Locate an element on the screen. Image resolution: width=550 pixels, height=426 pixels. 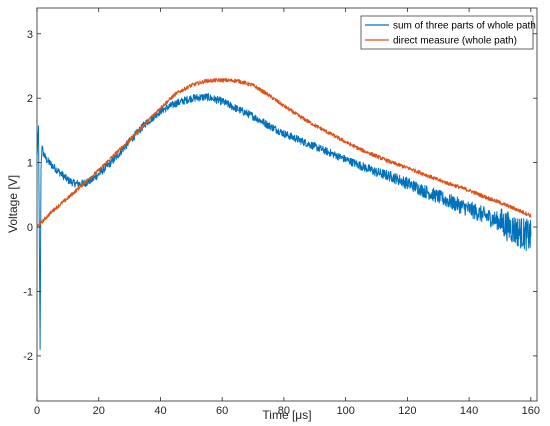
x-tick-label: 100 is located at coordinates (345, 411).